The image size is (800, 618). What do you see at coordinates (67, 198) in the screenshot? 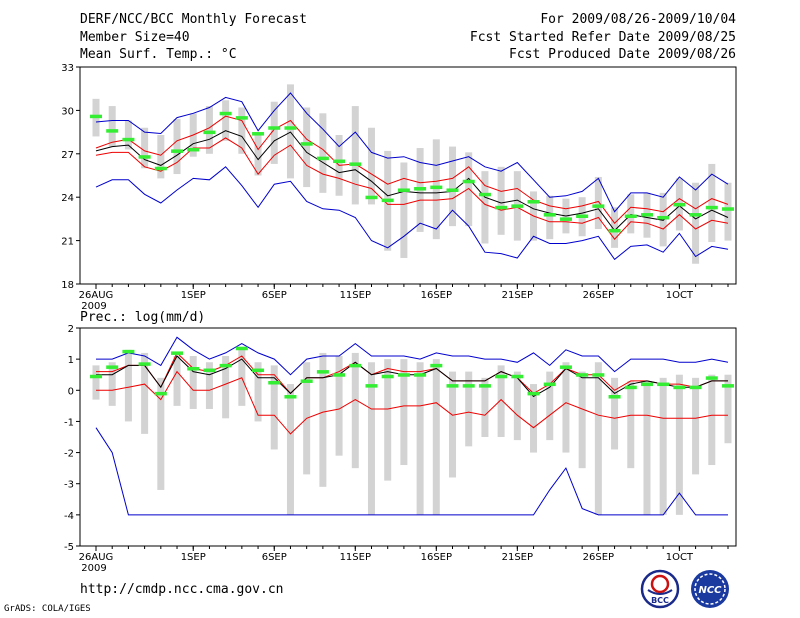
I see `y-tick-label: 24` at bounding box center [67, 198].